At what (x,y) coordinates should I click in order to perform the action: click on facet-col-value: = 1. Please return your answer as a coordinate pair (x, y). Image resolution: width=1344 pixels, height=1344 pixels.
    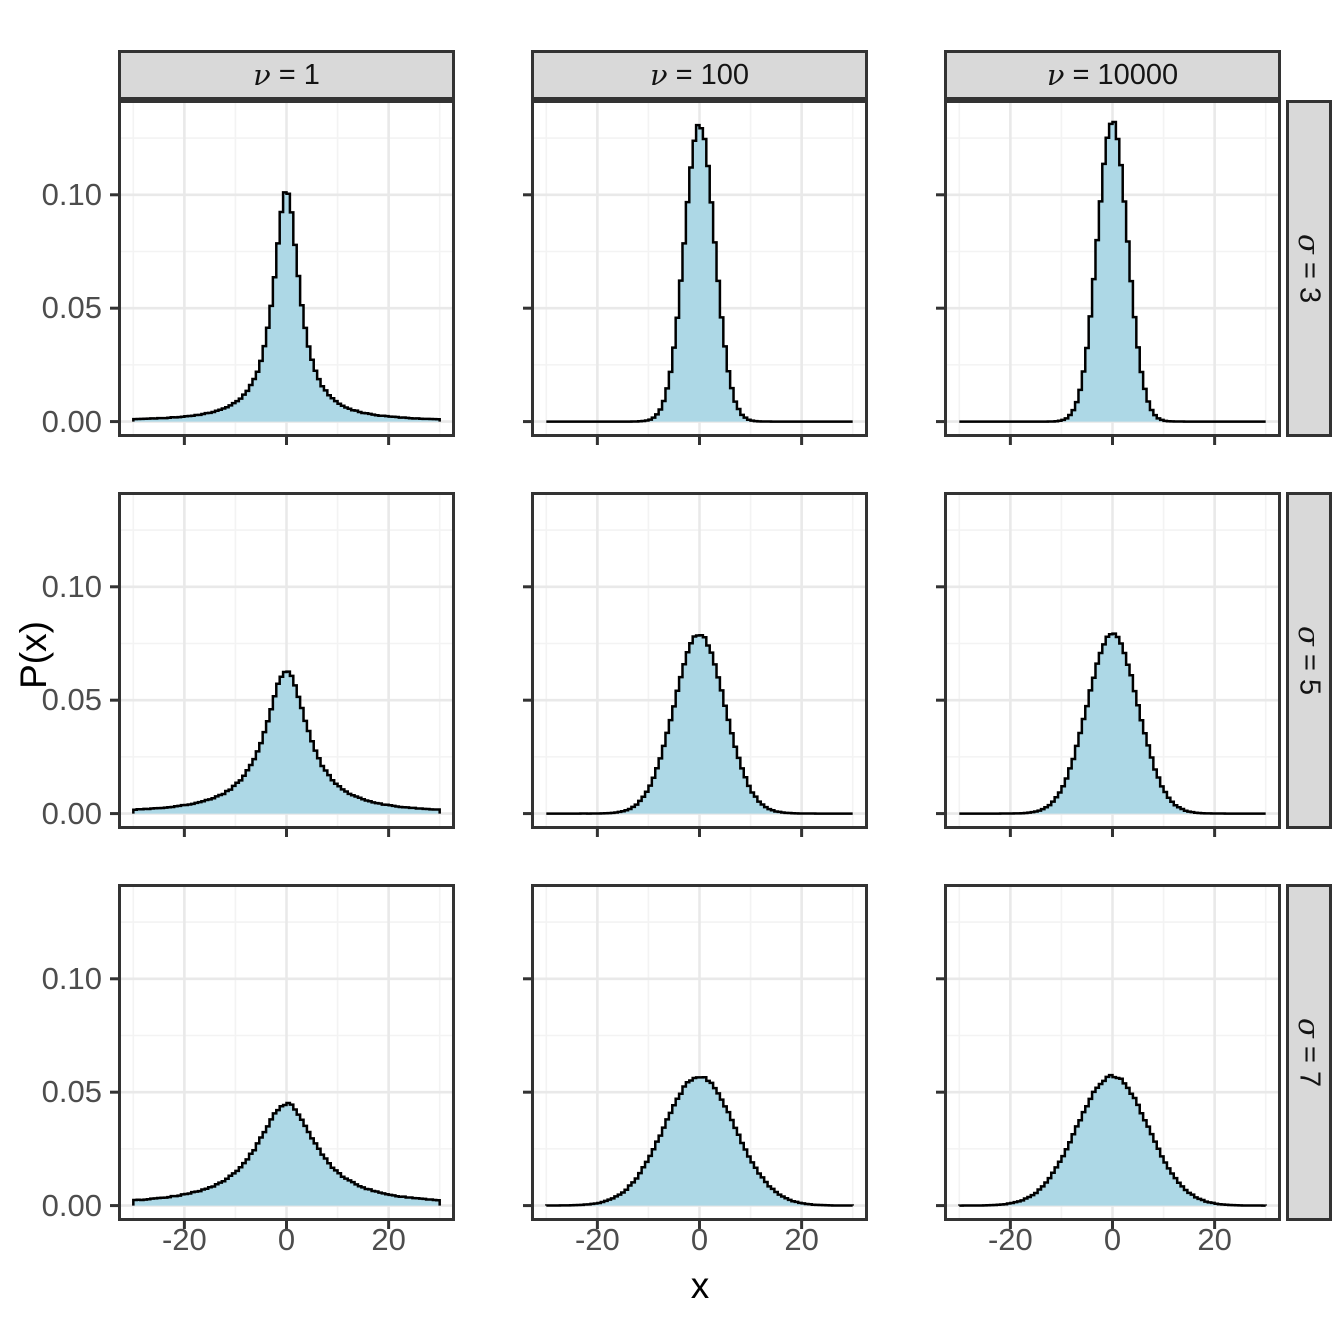
    Looking at the image, I should click on (295, 74).